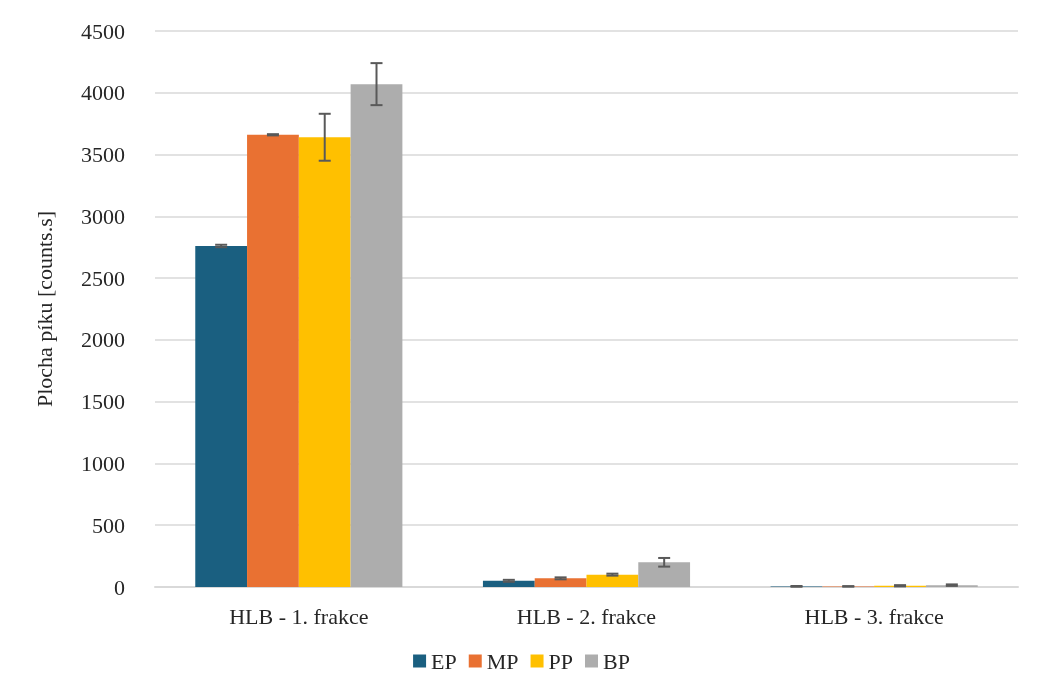 The image size is (1043, 682). I want to click on x-tick-label: HLB - 1. frakce, so click(299, 616).